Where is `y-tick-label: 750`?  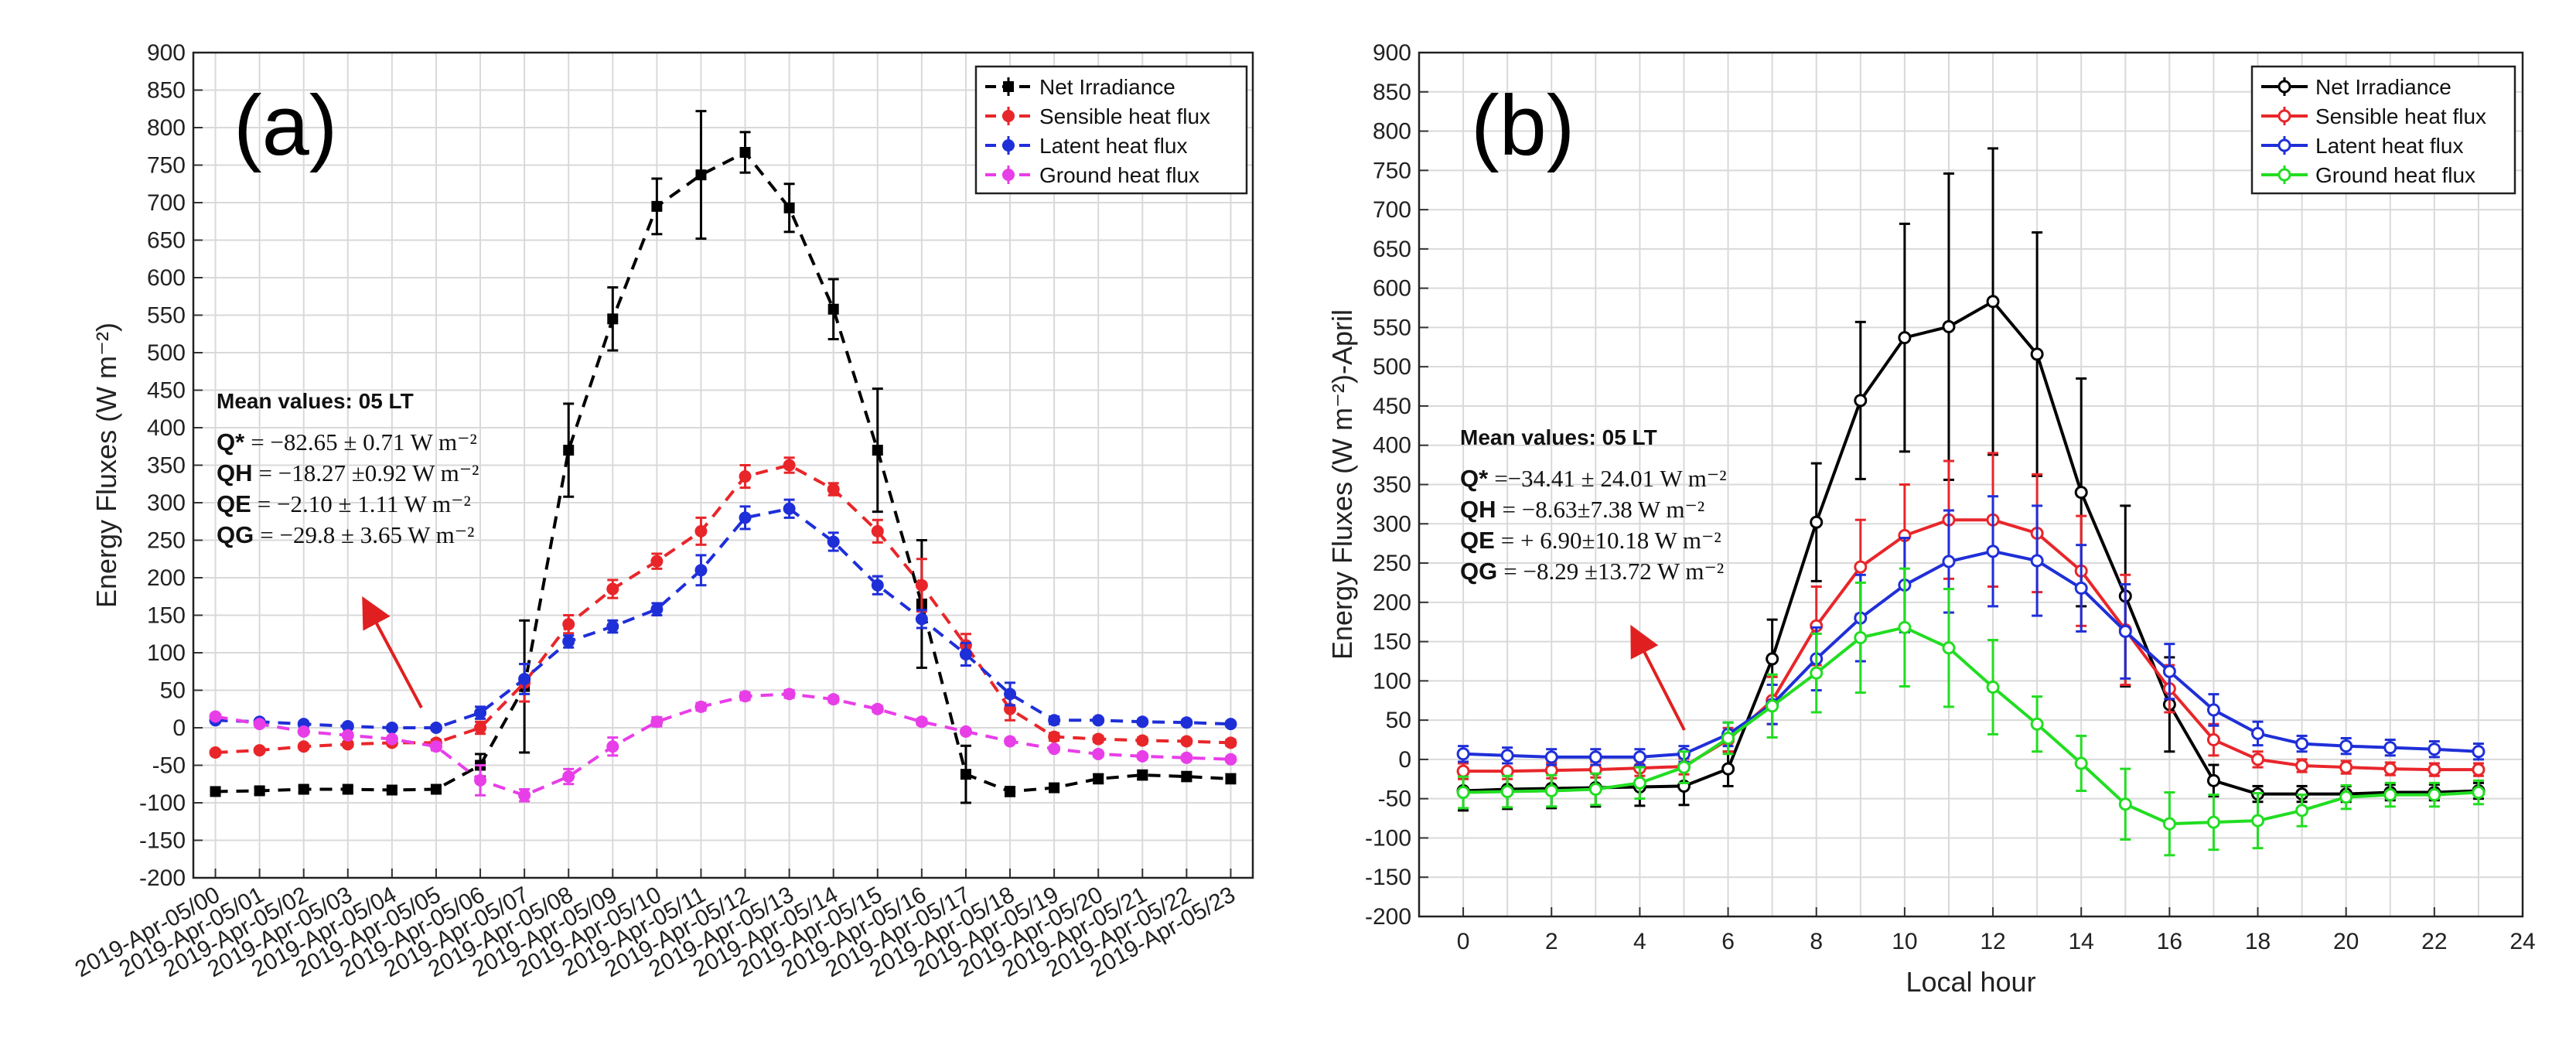
y-tick-label: 750 is located at coordinates (166, 166).